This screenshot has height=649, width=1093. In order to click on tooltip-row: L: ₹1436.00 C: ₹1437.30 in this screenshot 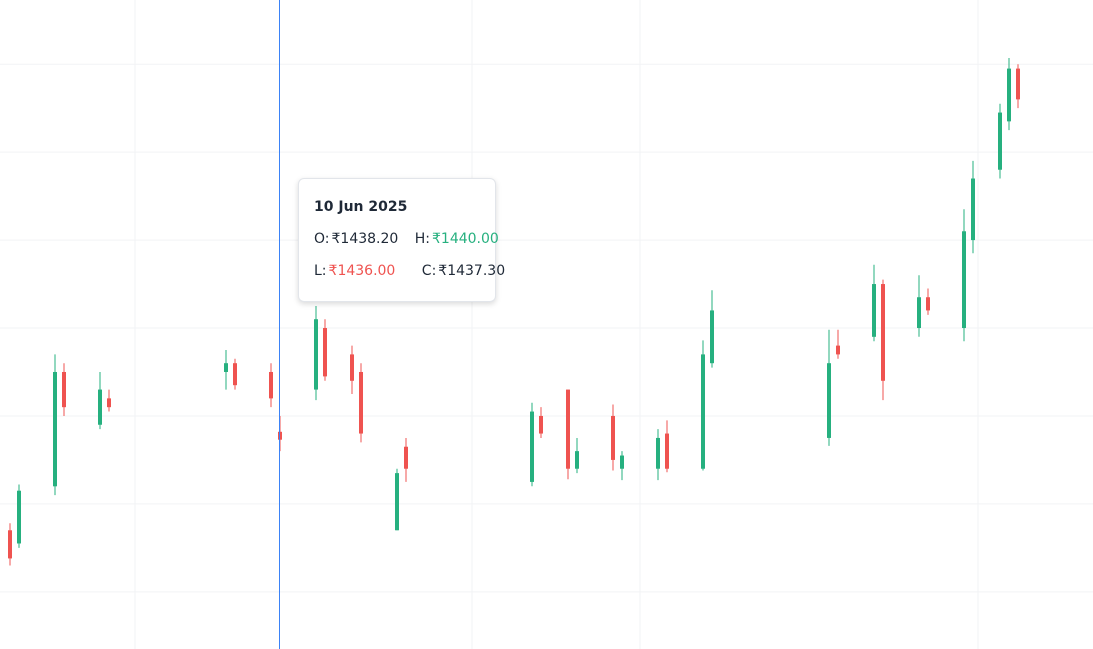, I will do `click(409, 271)`.